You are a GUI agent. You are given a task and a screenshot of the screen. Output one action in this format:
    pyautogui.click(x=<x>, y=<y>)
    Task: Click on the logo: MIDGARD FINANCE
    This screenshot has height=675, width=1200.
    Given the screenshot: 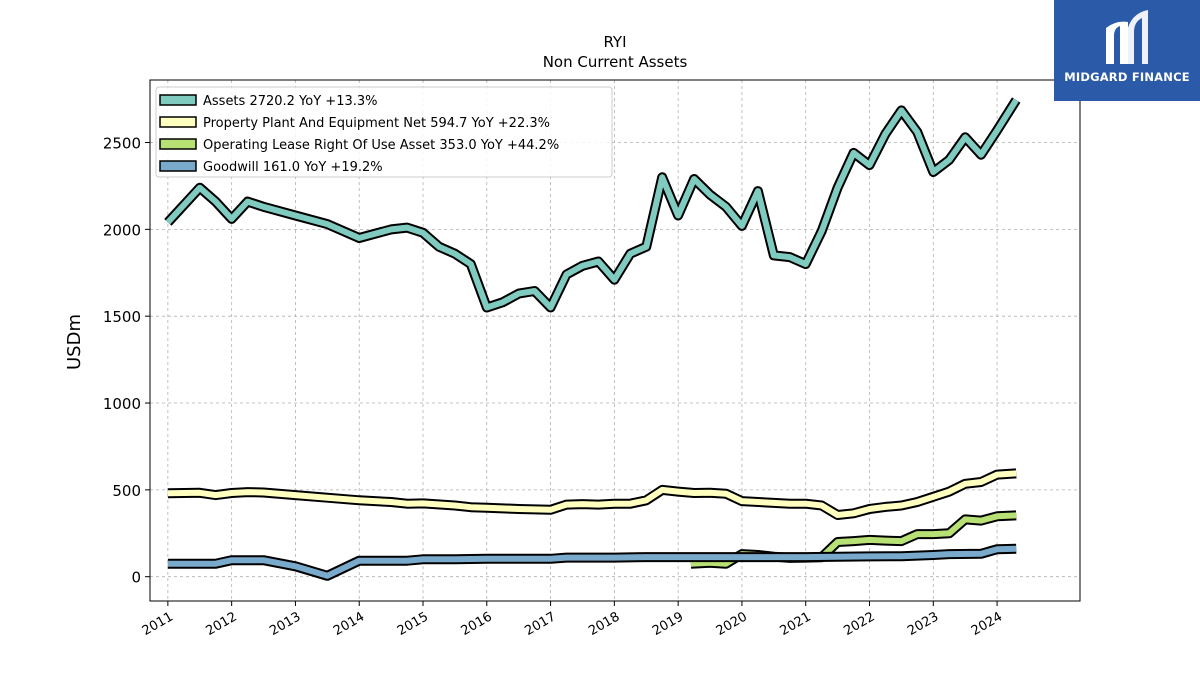 What is the action you would take?
    pyautogui.click(x=1127, y=50)
    